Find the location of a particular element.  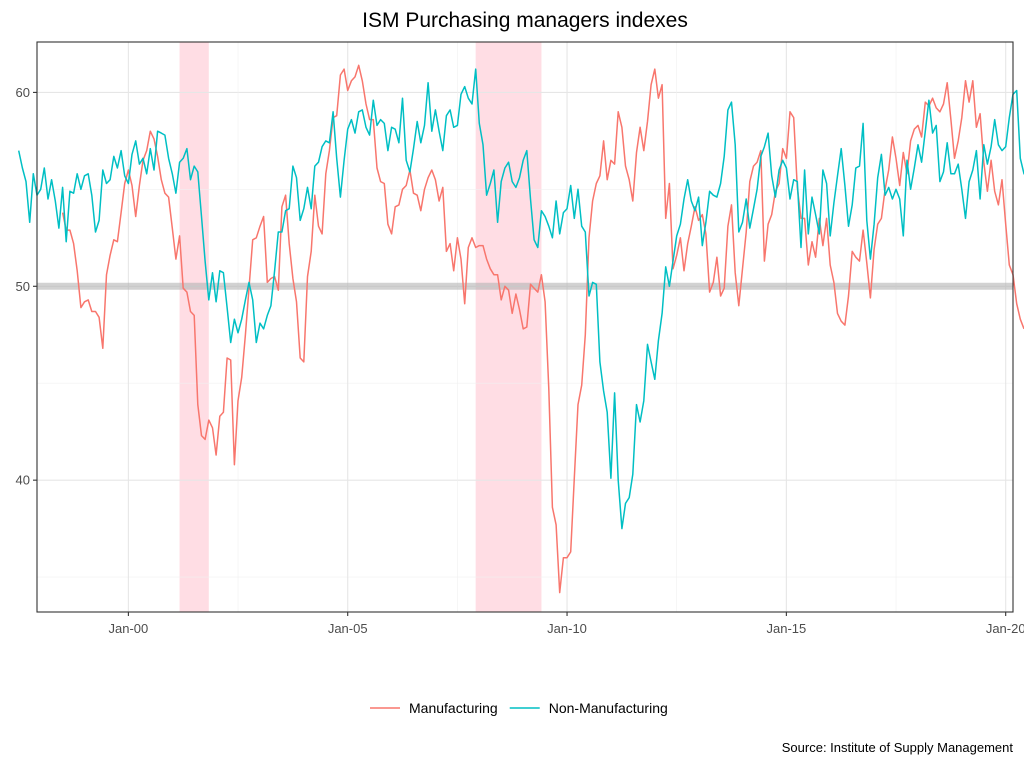

x-tick-label: Jan-00 is located at coordinates (129, 628).